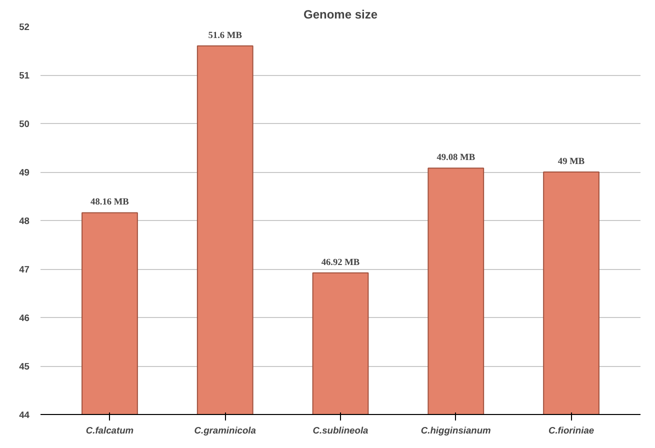 The image size is (655, 448). Describe the element at coordinates (109, 203) in the screenshot. I see `data-label: 48.16 MB` at that location.